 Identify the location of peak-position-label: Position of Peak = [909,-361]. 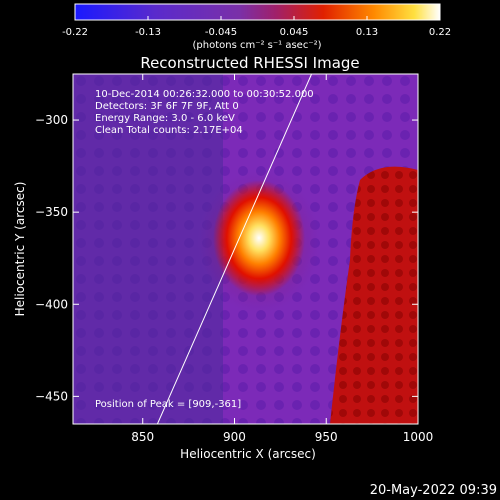
(168, 404).